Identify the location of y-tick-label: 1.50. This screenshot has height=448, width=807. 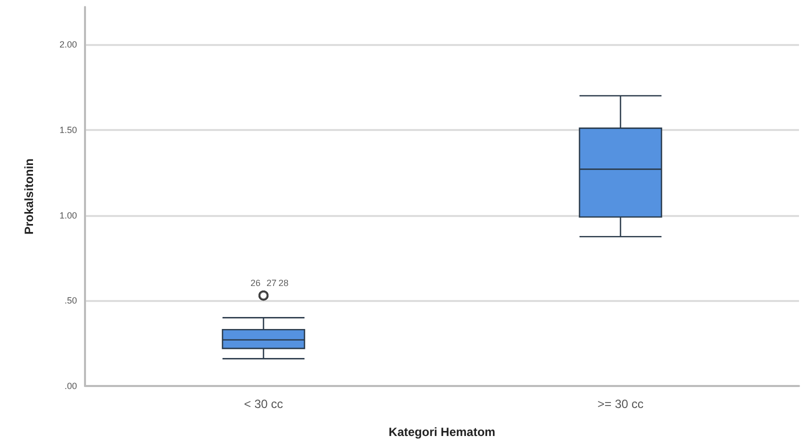
(68, 129).